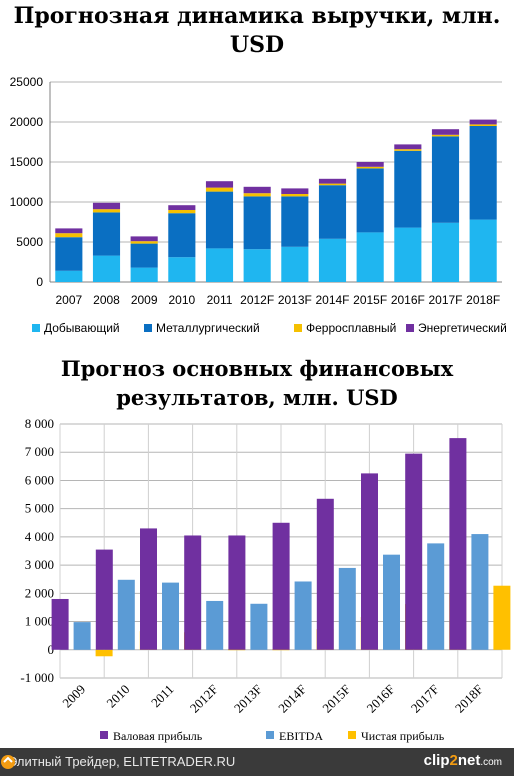  I want to click on chart-title-revenue: Прогнозная динамика выручки, млн. USD, so click(257, 30).